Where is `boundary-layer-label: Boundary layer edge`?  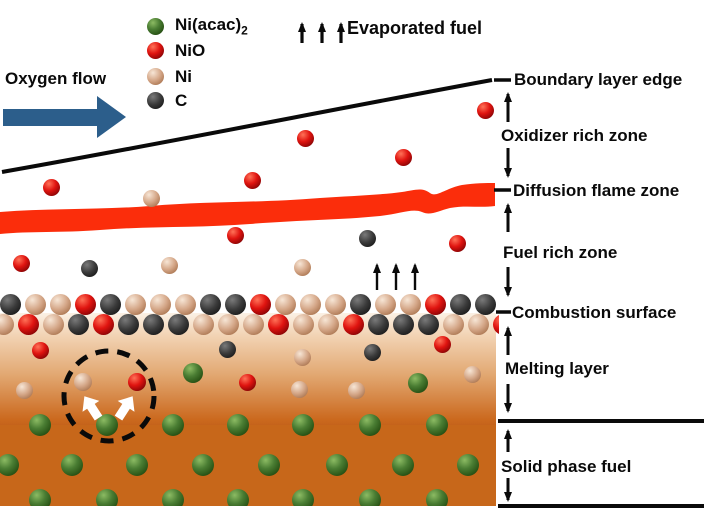 boundary-layer-label: Boundary layer edge is located at coordinates (598, 79).